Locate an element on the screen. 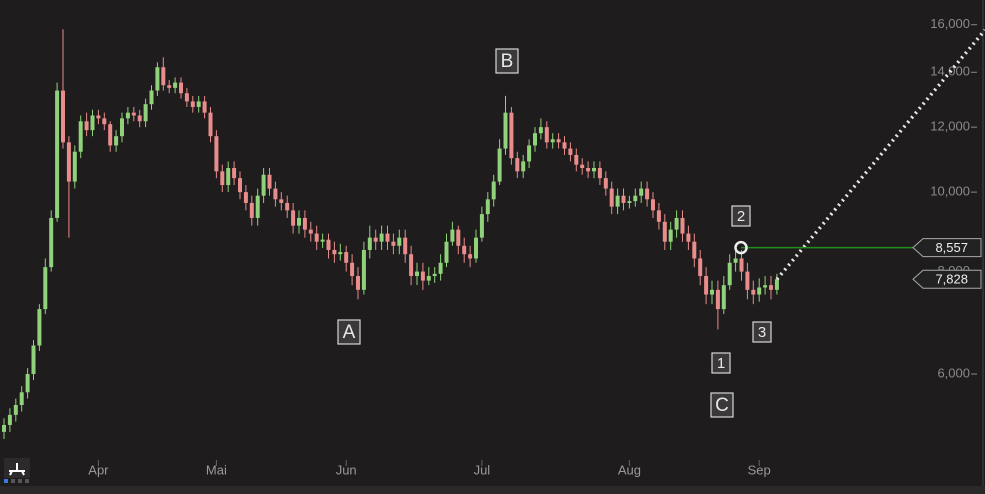 This screenshot has width=985, height=494. toolbar-icon is located at coordinates (17, 470).